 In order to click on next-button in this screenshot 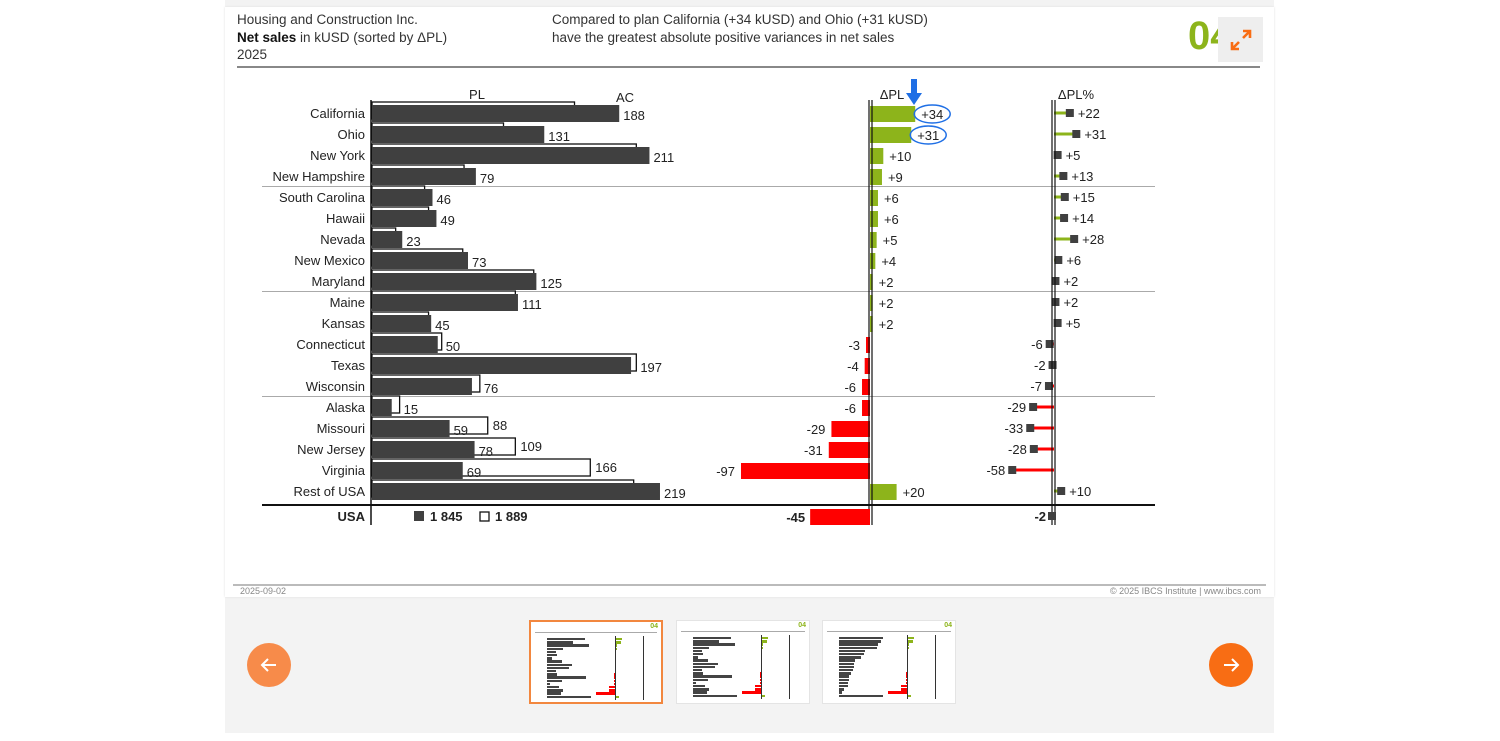, I will do `click(1231, 665)`.